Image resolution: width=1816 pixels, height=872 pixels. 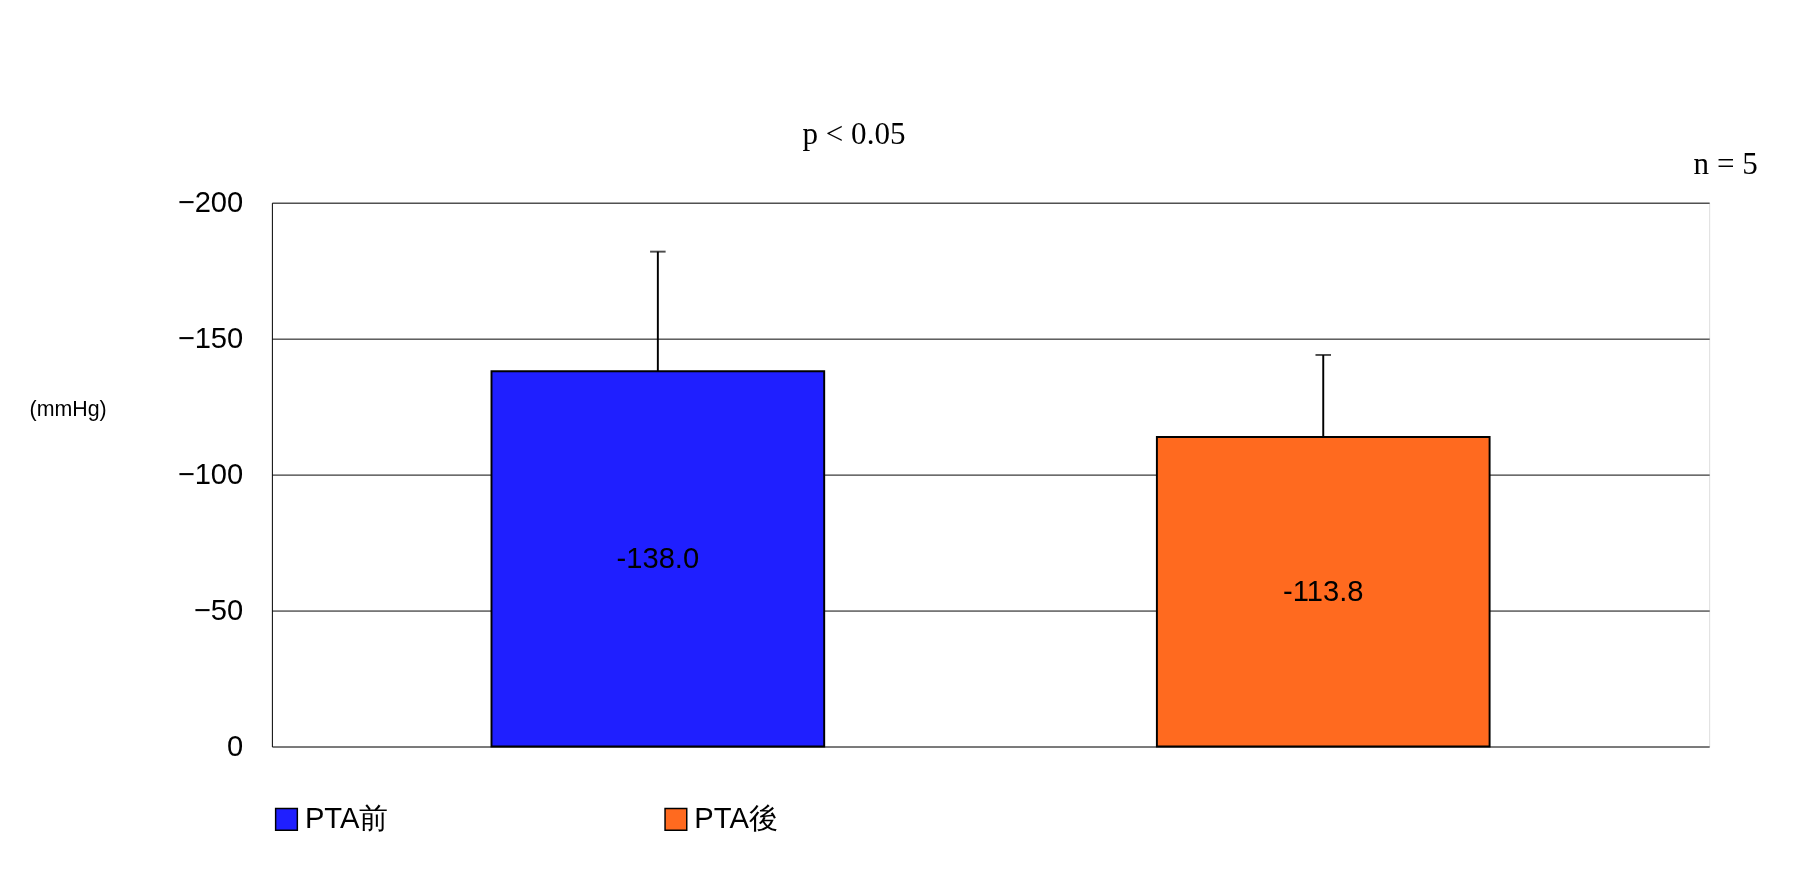 I want to click on data-label: -138.0, so click(x=658, y=557).